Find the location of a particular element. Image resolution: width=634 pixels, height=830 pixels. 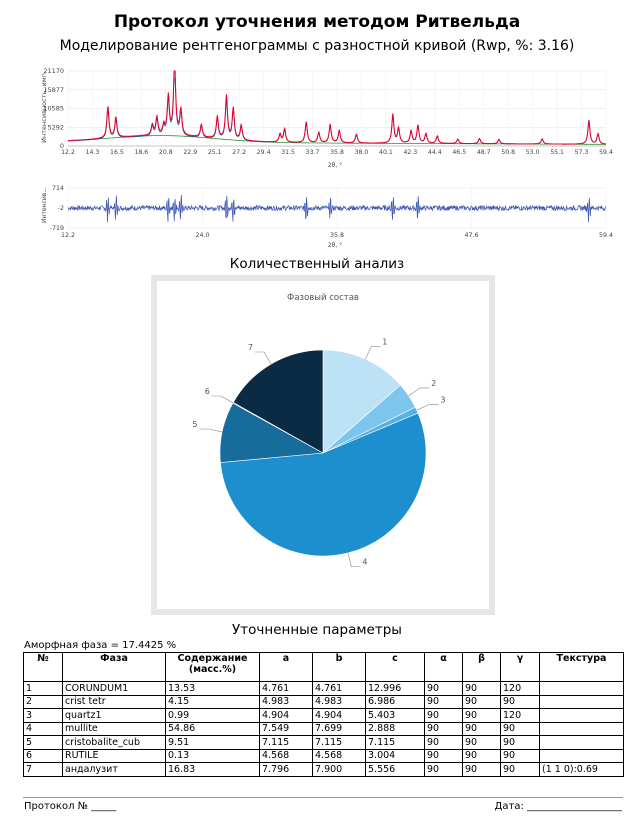

table-cell: 16.83 is located at coordinates (212, 769).